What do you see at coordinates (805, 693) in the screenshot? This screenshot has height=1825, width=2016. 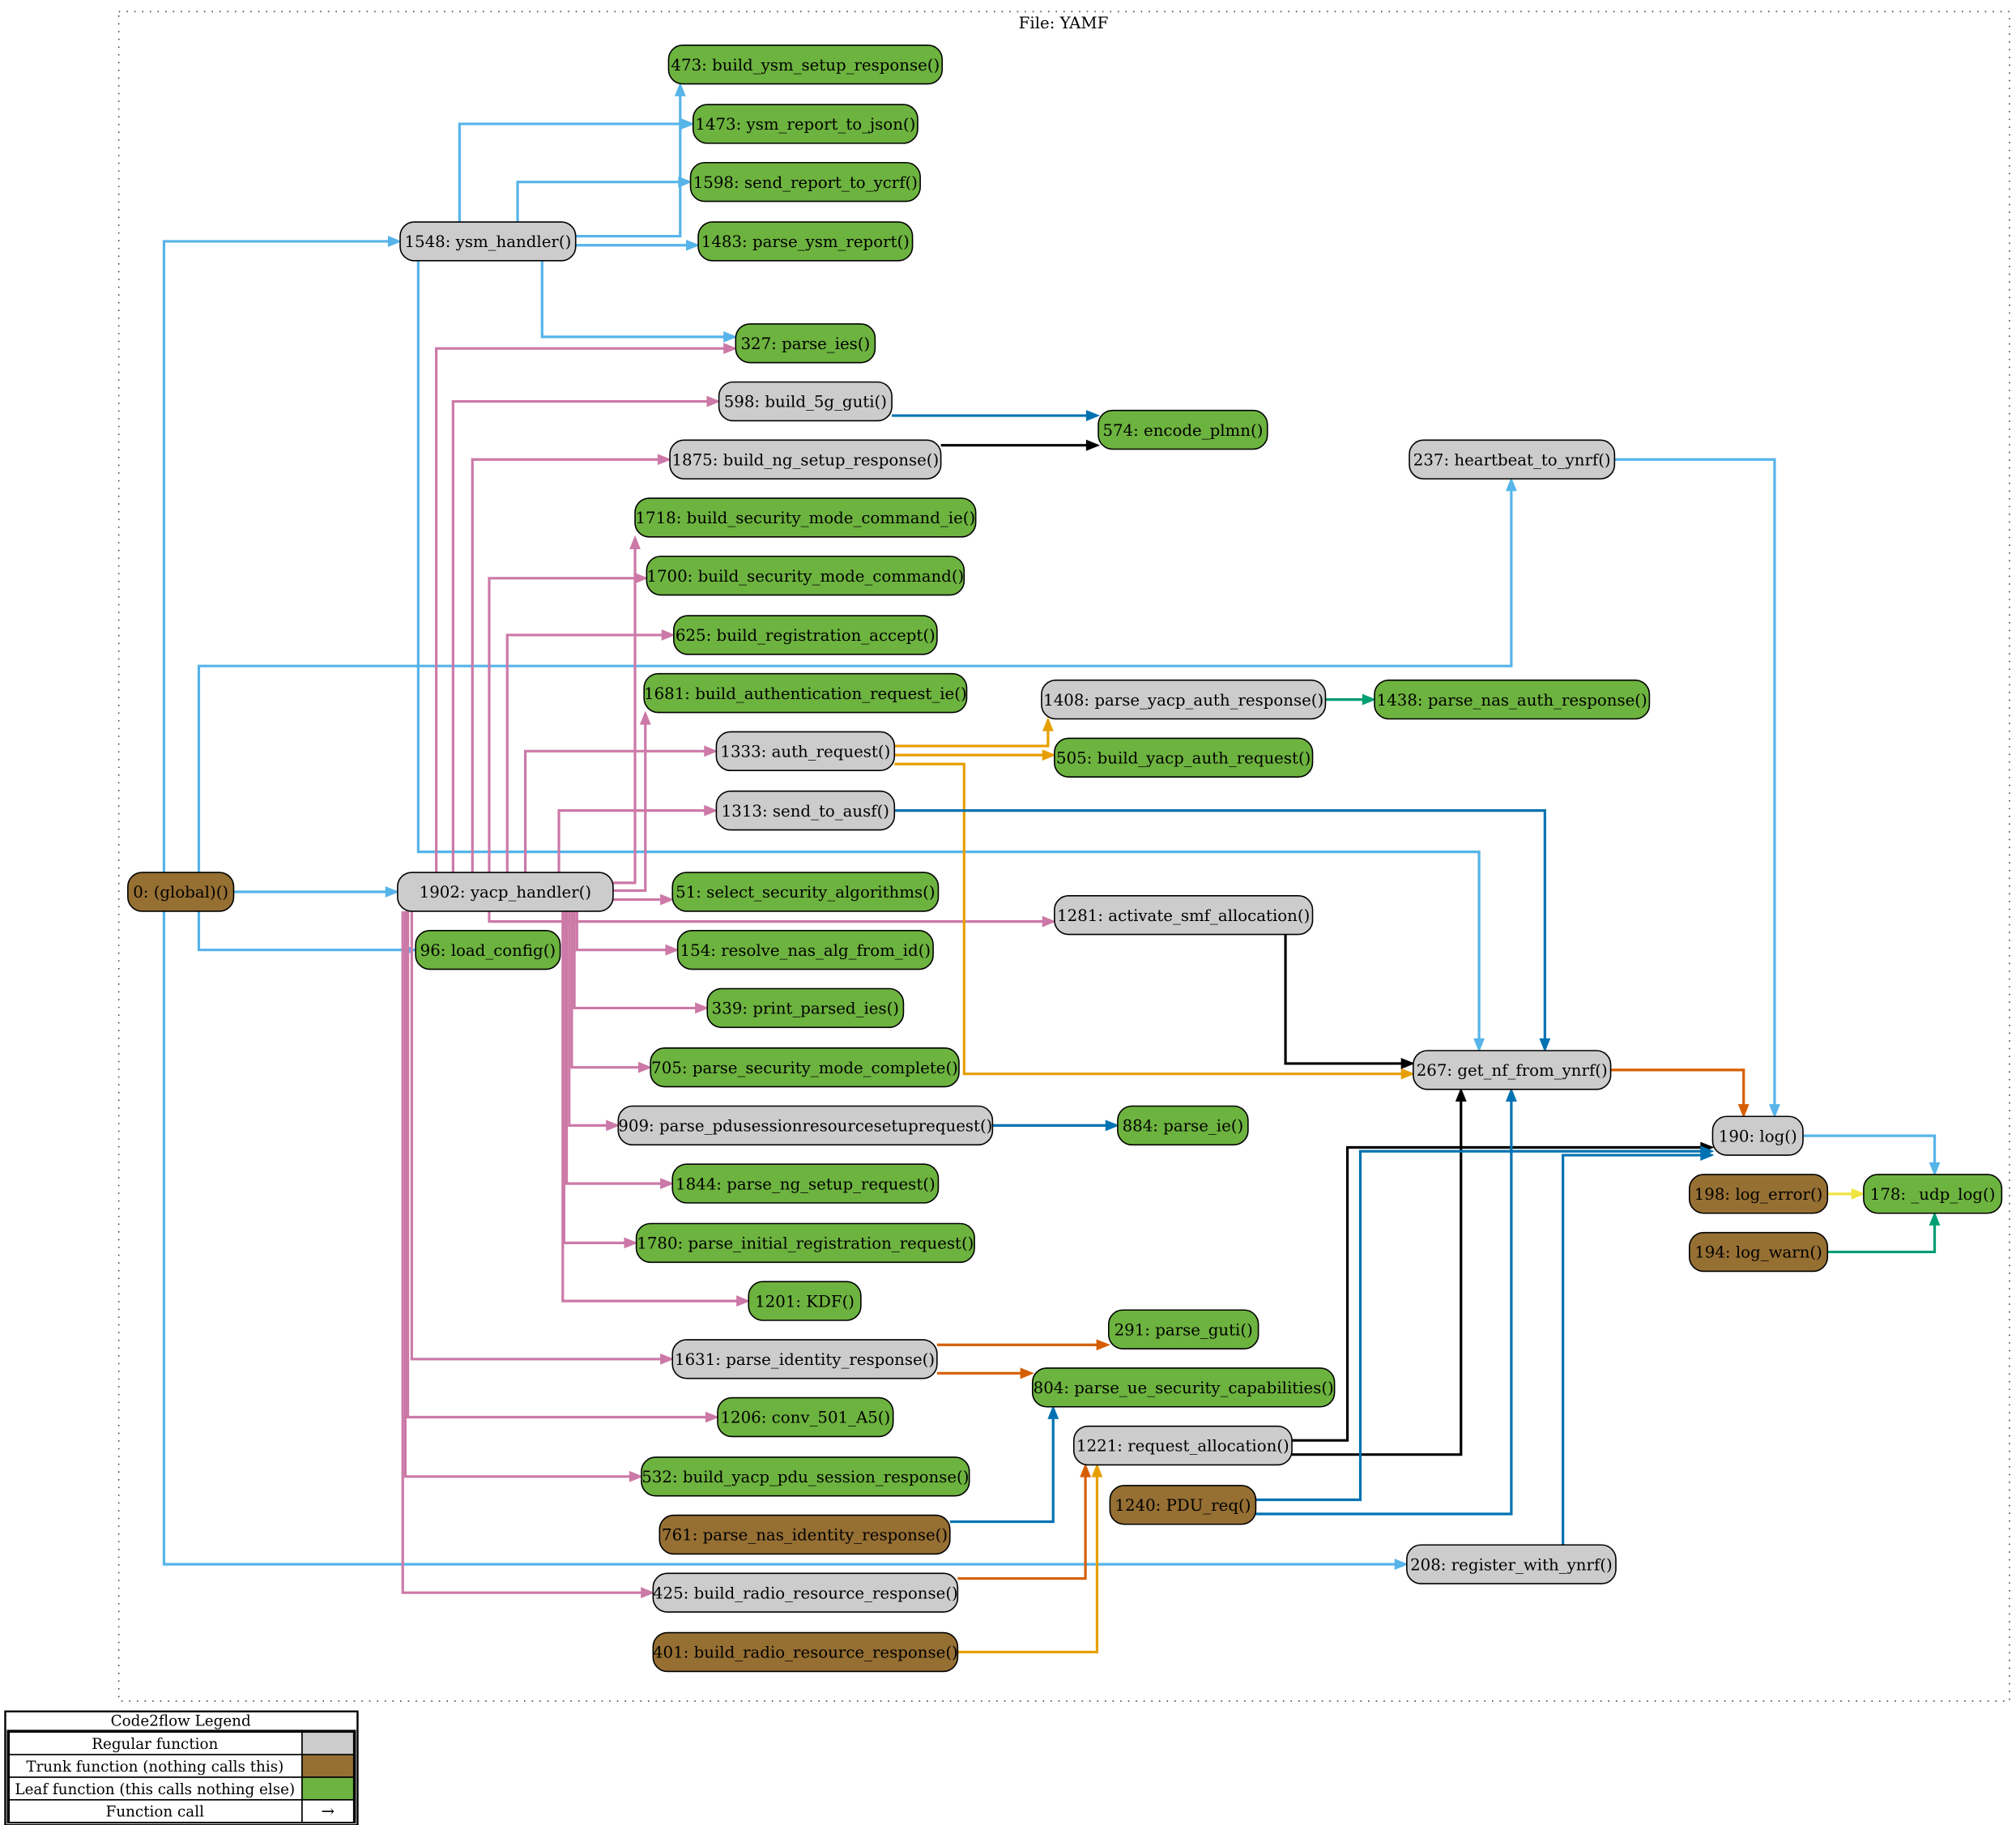 I see `function-node-1681: 1681: build_authentication_request_ie()` at bounding box center [805, 693].